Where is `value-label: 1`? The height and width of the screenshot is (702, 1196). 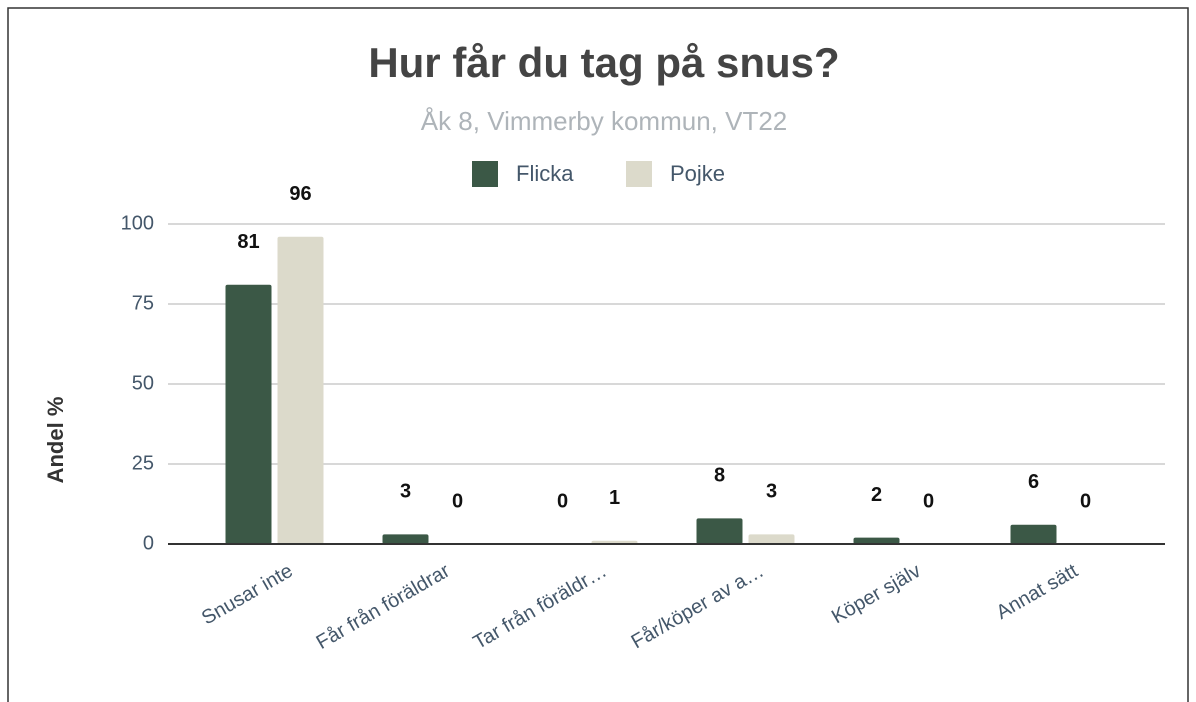
value-label: 1 is located at coordinates (614, 498).